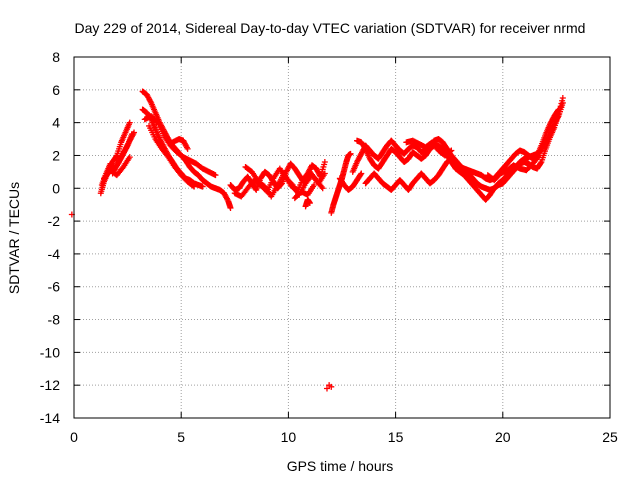 This screenshot has width=640, height=480. What do you see at coordinates (54, 320) in the screenshot?
I see `y-tick-label: -8` at bounding box center [54, 320].